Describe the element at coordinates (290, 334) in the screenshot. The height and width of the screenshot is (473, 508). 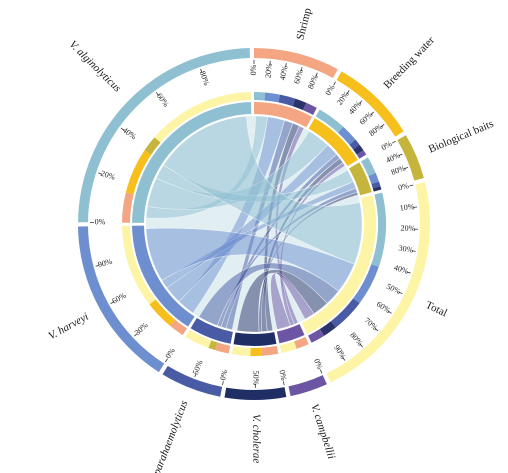
I see `inner-arc-v_campbellii` at that location.